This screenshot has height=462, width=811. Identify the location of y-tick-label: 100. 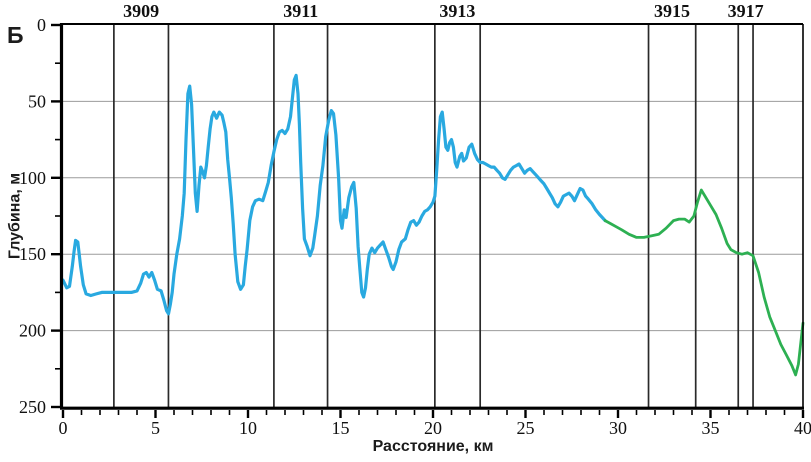
(32, 178).